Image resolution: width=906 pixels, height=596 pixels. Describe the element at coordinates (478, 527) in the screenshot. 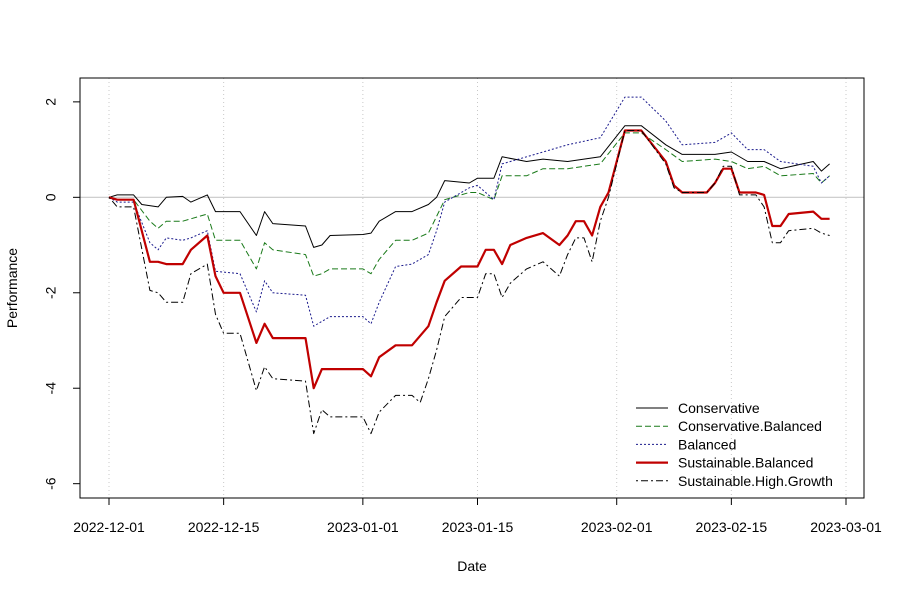

I see `x-tick-label: 2023-01-15` at that location.